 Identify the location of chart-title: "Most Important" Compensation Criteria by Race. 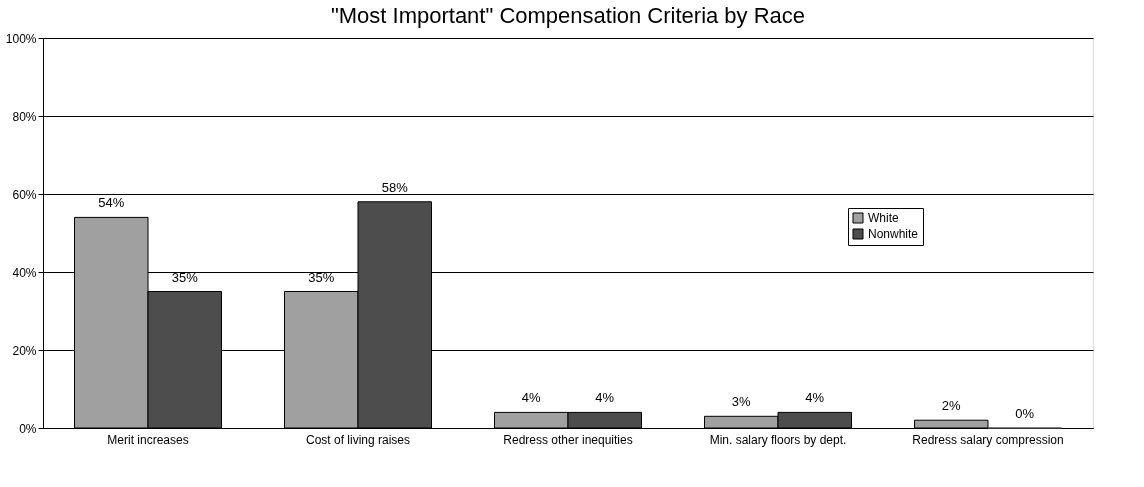
(568, 15).